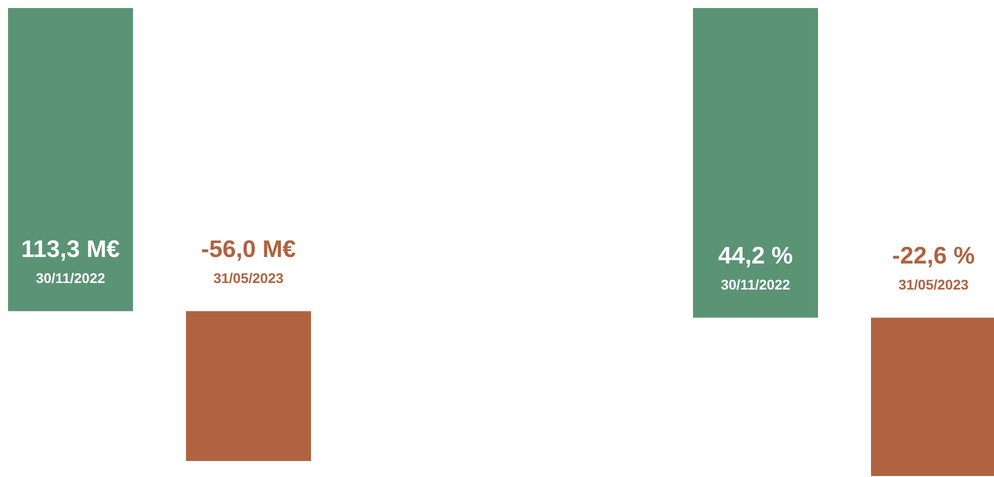 This screenshot has width=994, height=477. I want to click on data-label: 113,3 M€, so click(70, 250).